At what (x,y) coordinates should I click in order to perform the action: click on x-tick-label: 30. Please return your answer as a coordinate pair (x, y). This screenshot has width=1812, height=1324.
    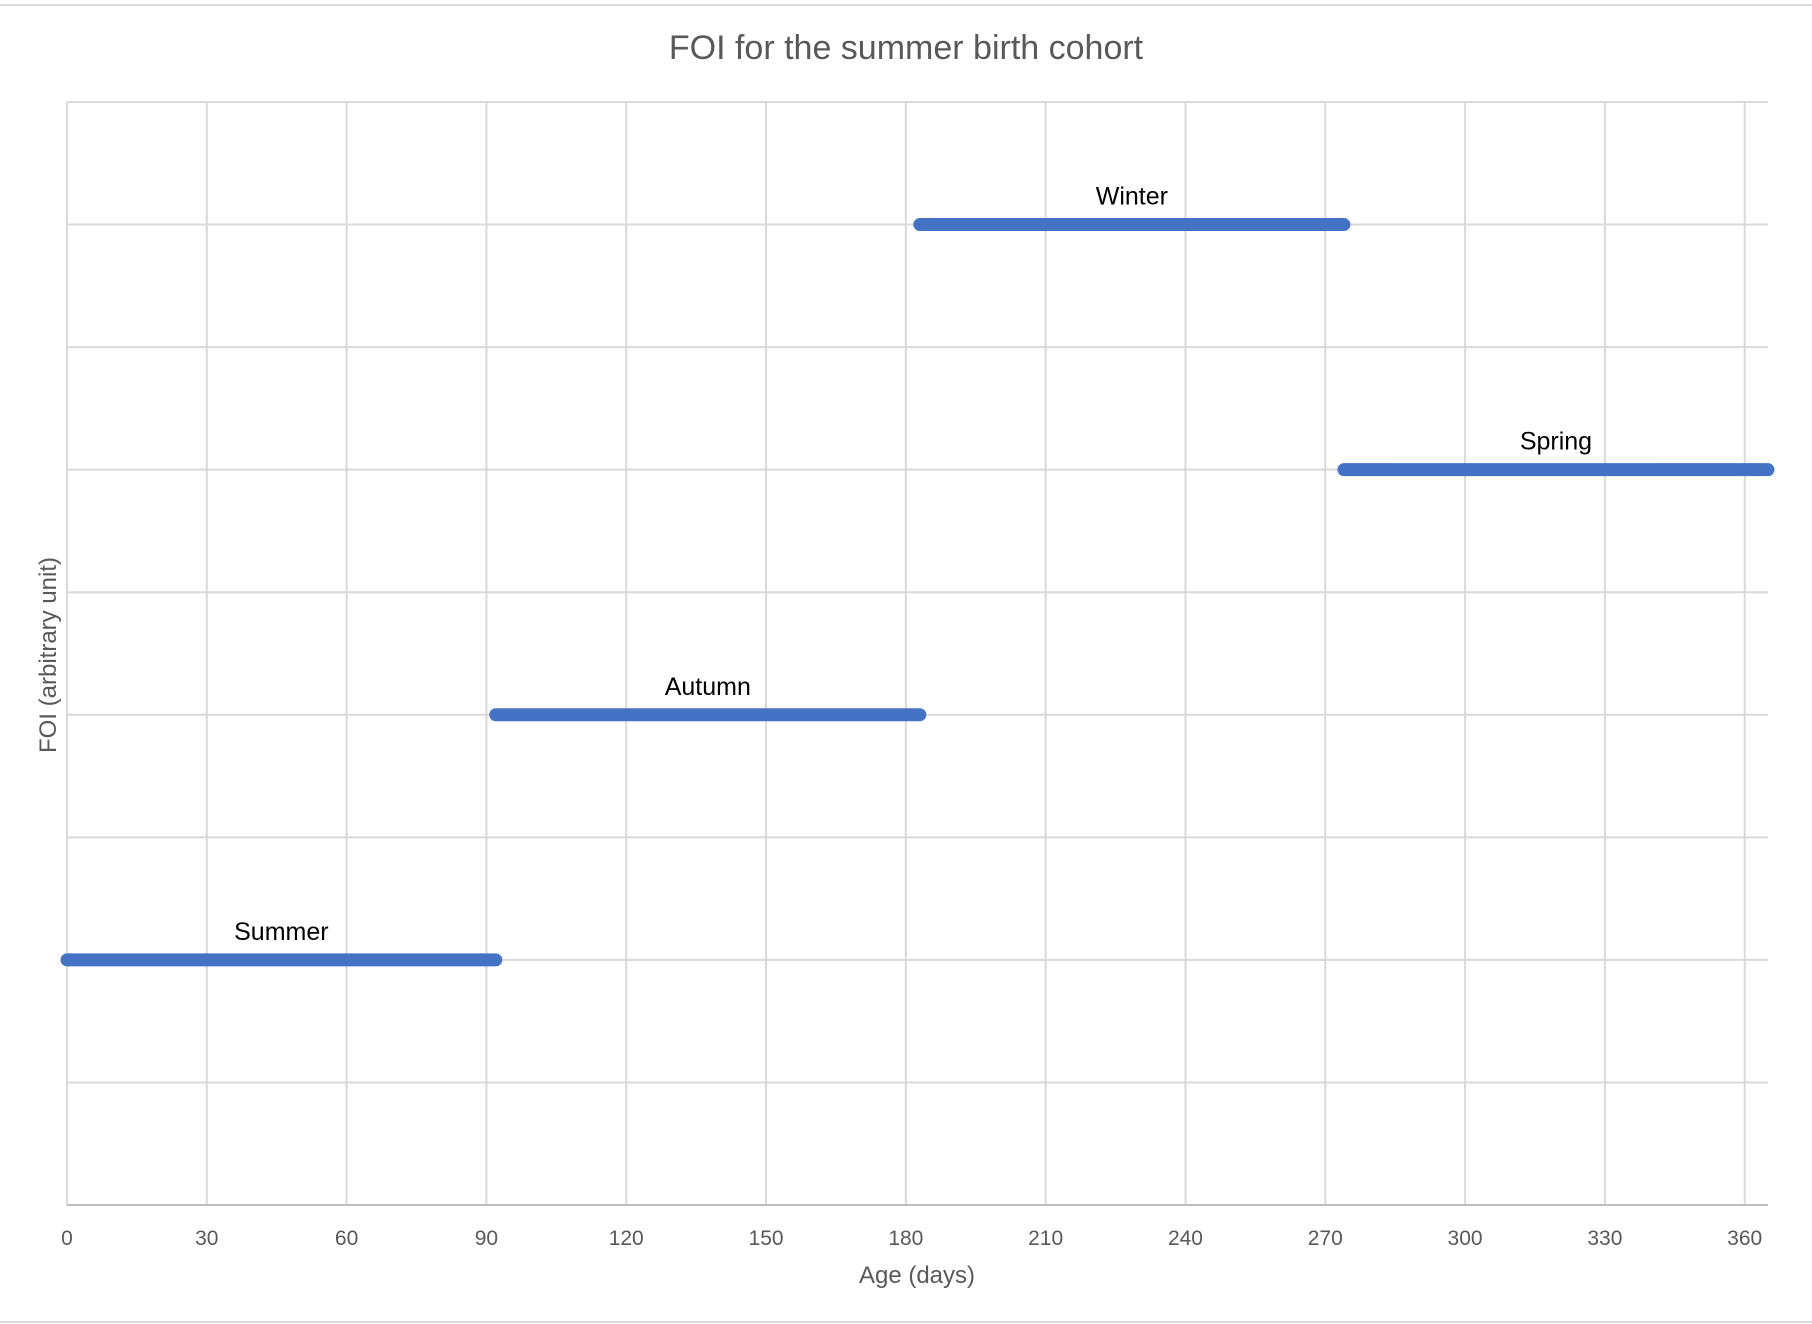
    Looking at the image, I should click on (206, 1238).